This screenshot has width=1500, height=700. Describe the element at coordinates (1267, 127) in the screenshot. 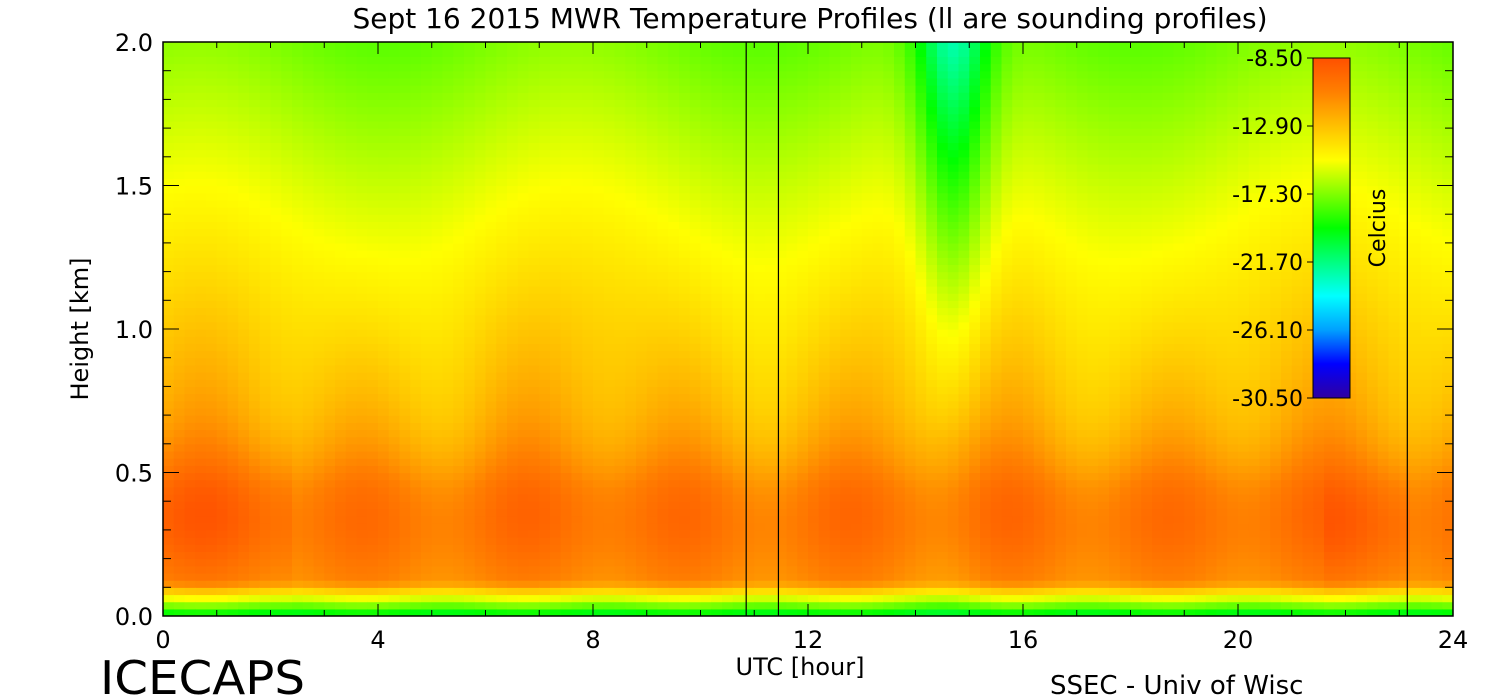

I see `colorbar-tick-label: -12.90` at that location.